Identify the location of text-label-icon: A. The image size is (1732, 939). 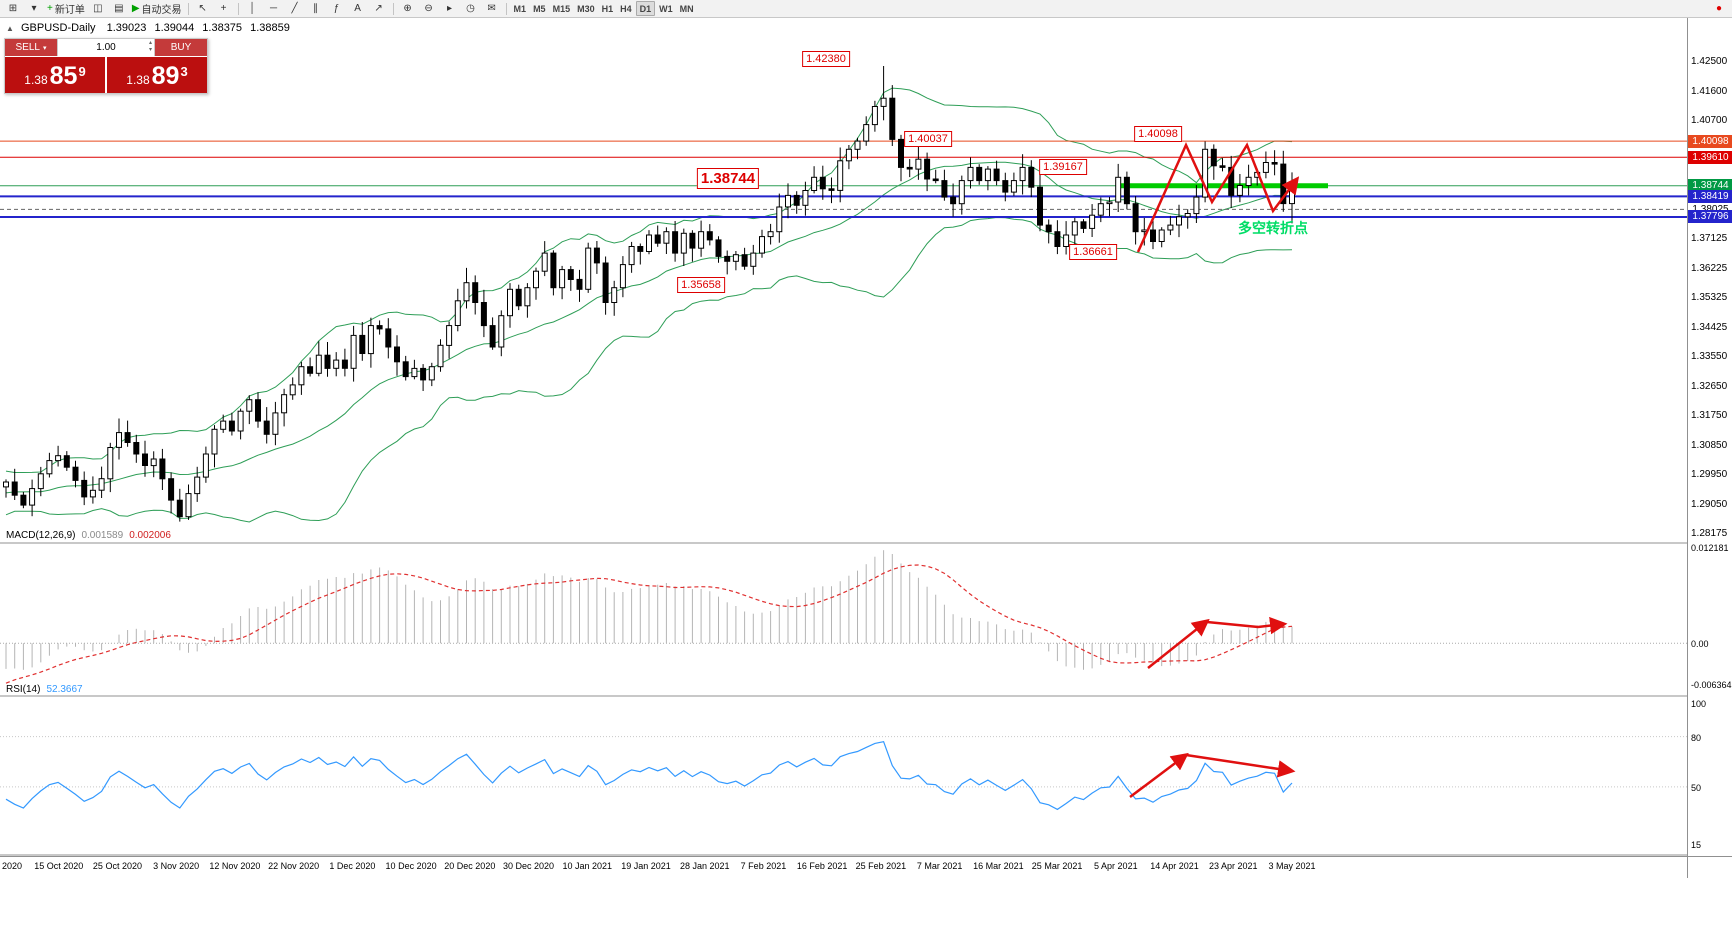
(357, 8).